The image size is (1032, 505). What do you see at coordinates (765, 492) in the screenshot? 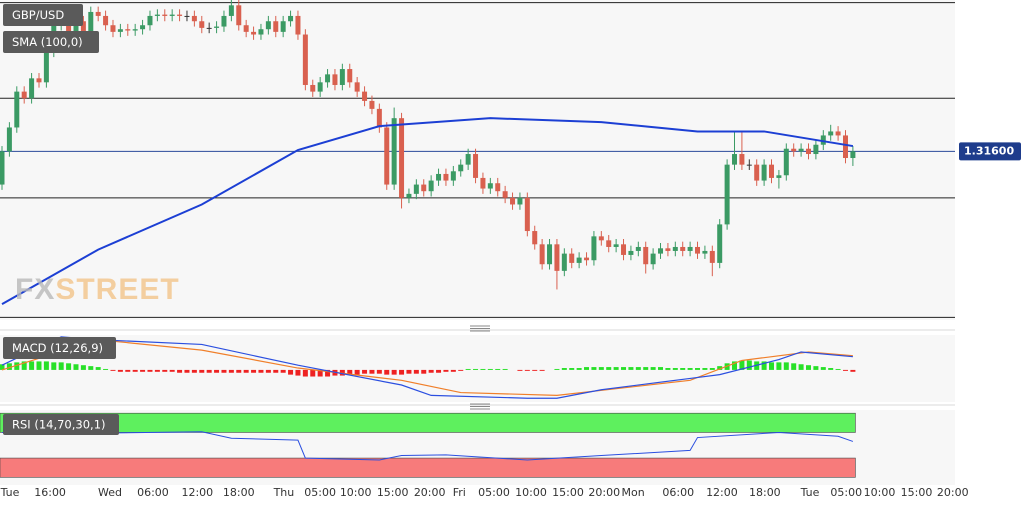
I see `x-tick-label: 18:00` at bounding box center [765, 492].